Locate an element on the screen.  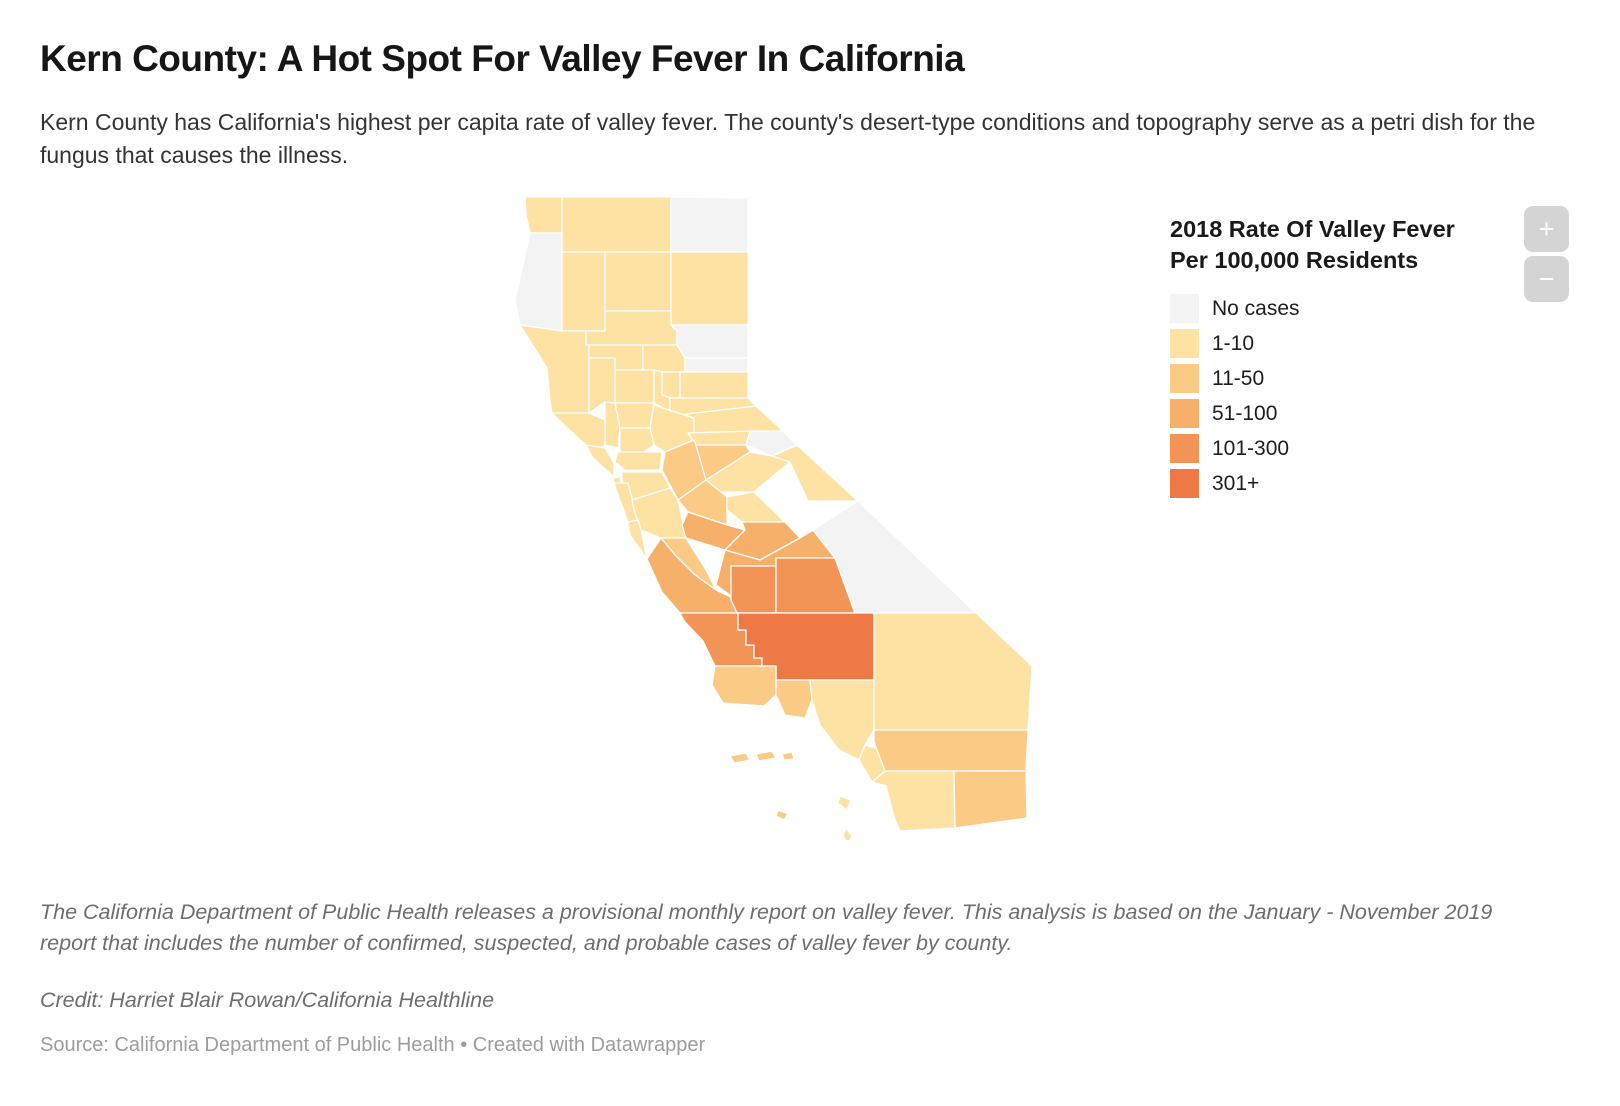
county-colusa: Colusa is located at coordinates (634, 386).